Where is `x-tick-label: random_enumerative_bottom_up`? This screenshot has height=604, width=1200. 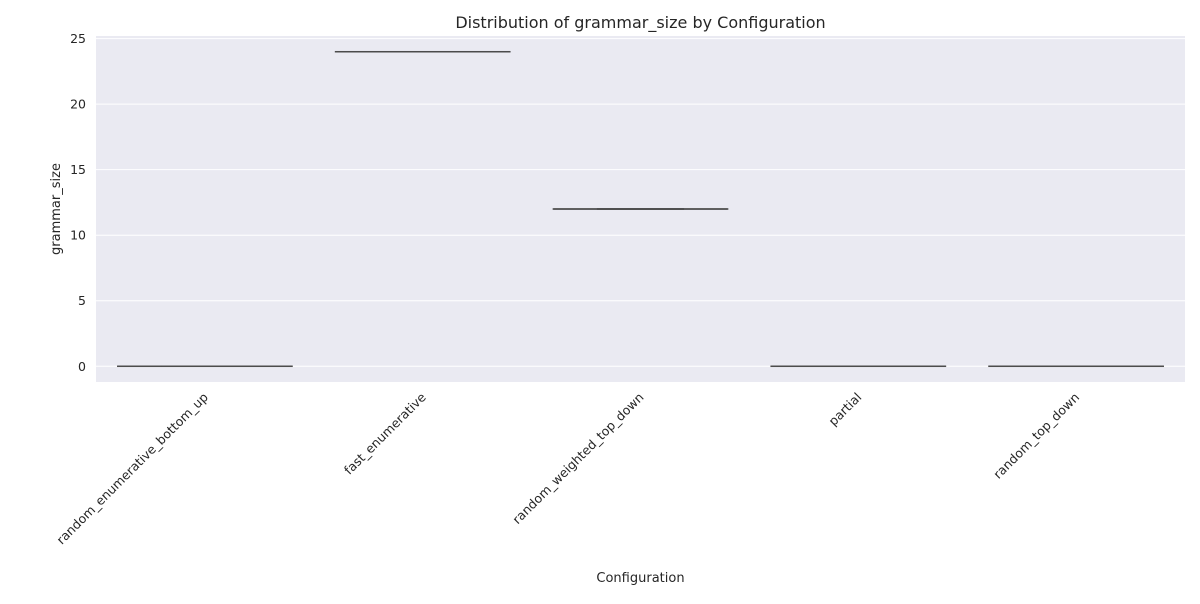 x-tick-label: random_enumerative_bottom_up is located at coordinates (132, 468).